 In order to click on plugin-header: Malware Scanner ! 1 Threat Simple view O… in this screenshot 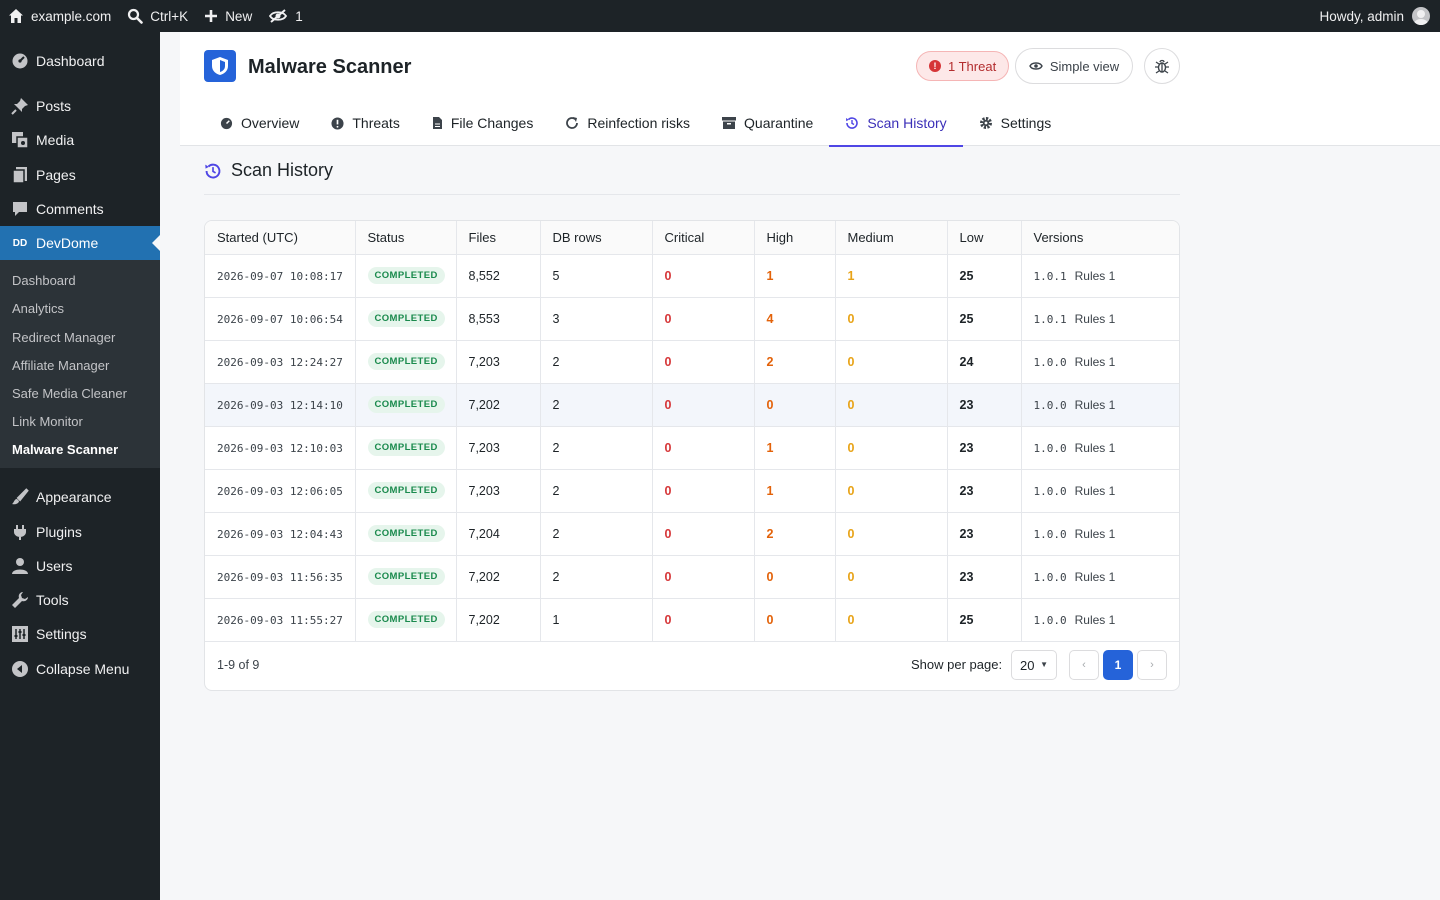, I will do `click(810, 89)`.